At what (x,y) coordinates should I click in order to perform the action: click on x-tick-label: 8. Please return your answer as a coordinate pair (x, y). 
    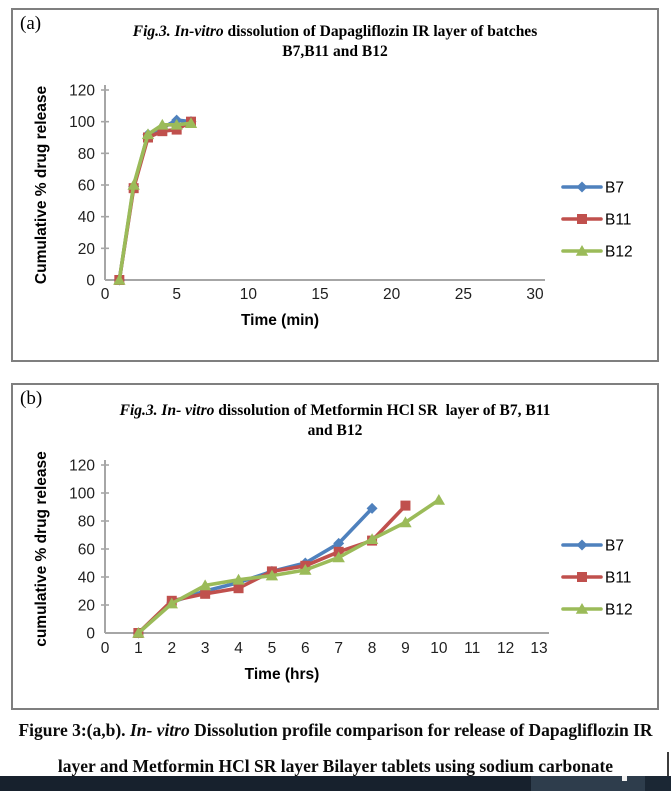
    Looking at the image, I should click on (372, 648).